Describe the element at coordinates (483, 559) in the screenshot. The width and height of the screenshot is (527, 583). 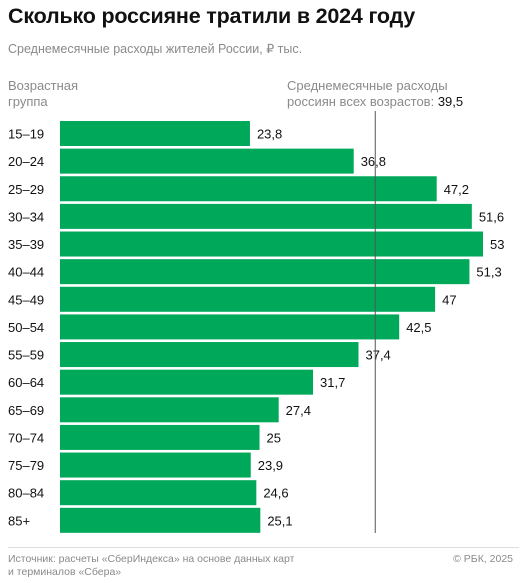
I see `copyright: © РБК, 2025` at that location.